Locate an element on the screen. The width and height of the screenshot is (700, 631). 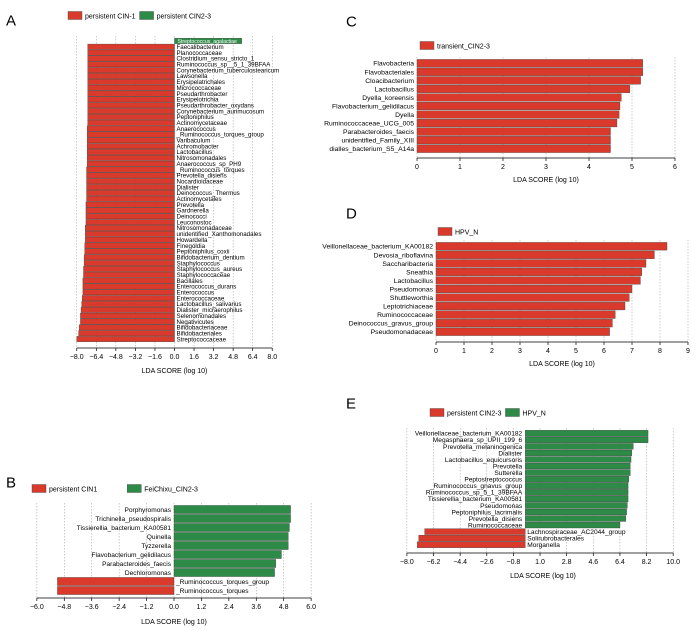
bar-label: Nocardioidaceae is located at coordinates (200, 181).